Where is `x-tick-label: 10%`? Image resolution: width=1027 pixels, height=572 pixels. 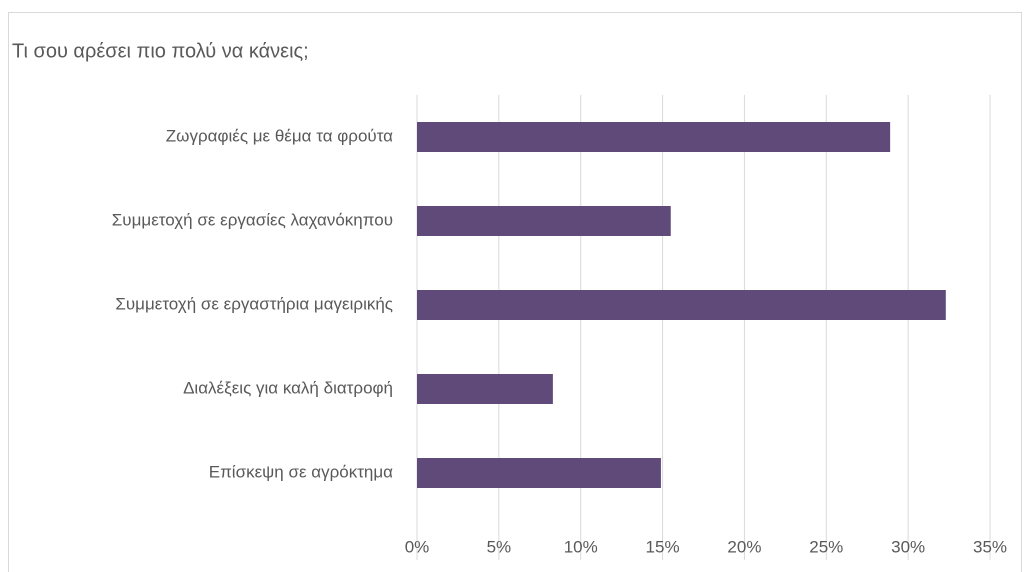 x-tick-label: 10% is located at coordinates (581, 546).